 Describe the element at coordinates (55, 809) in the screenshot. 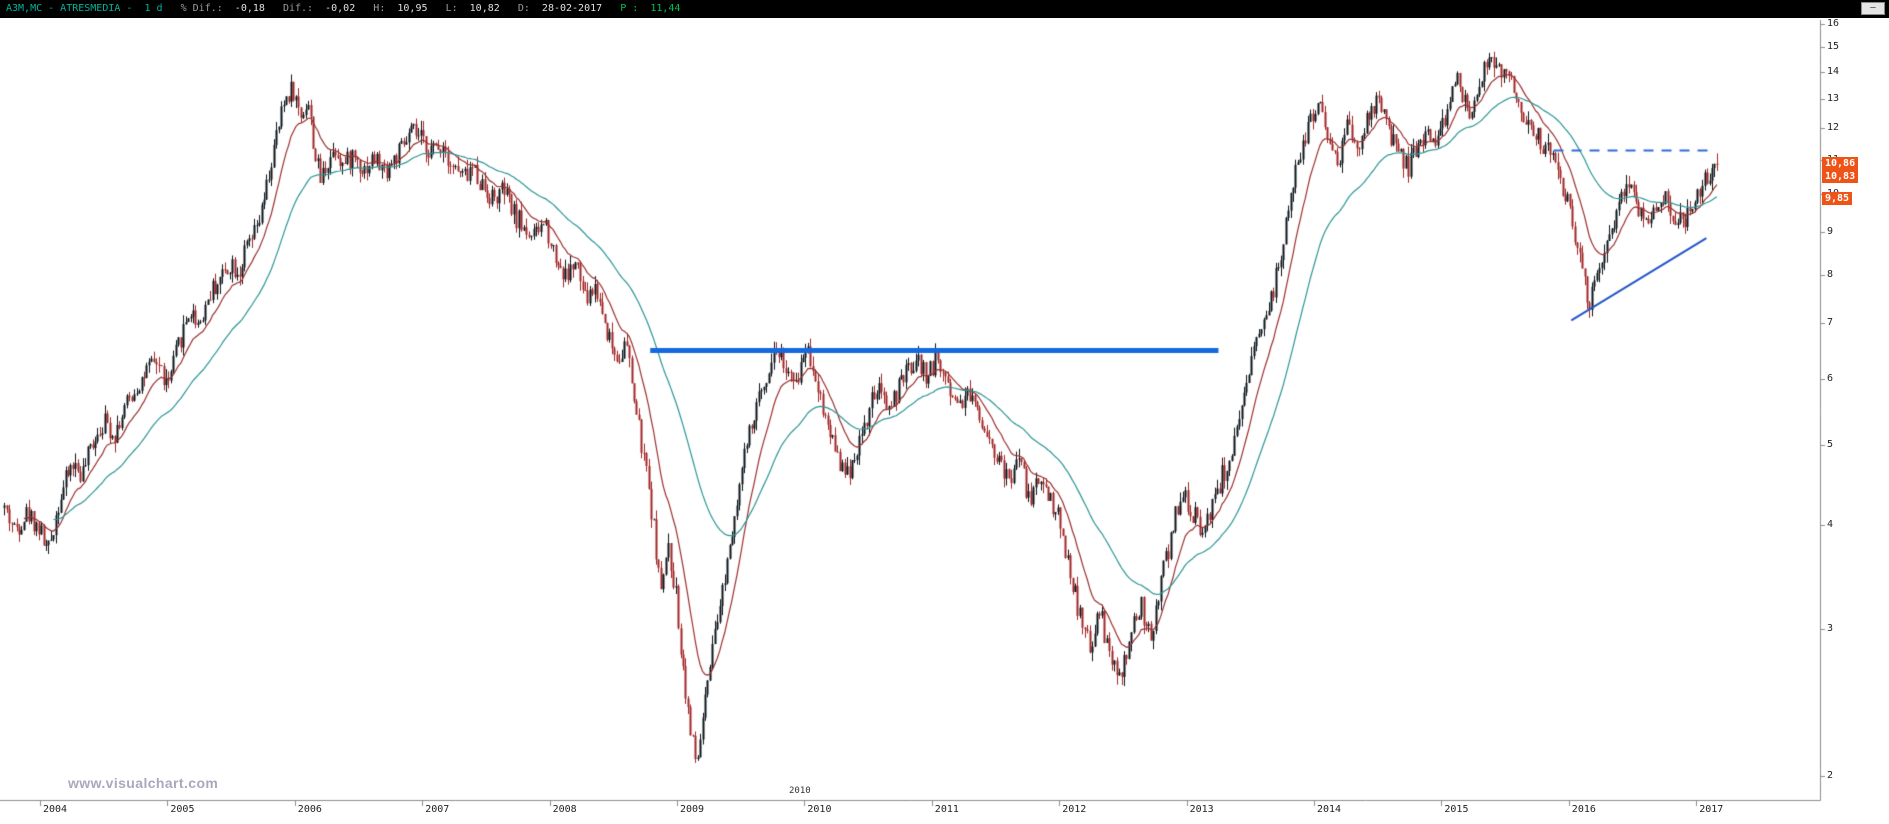

I see `year-tick-label: 2004` at that location.